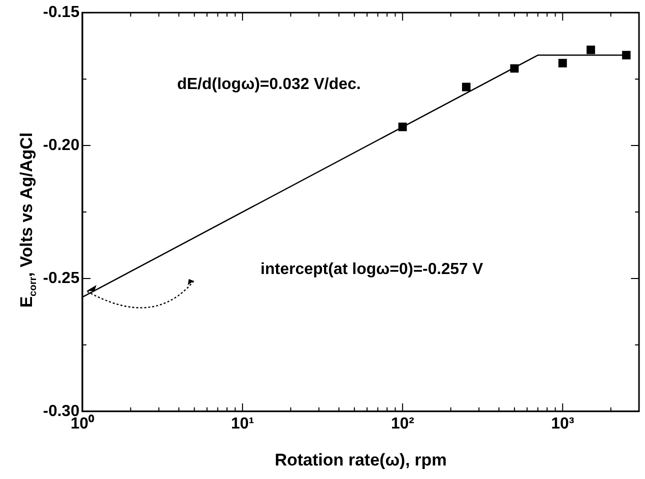  What do you see at coordinates (61, 145) in the screenshot?
I see `y-tick-label: -0.20` at bounding box center [61, 145].